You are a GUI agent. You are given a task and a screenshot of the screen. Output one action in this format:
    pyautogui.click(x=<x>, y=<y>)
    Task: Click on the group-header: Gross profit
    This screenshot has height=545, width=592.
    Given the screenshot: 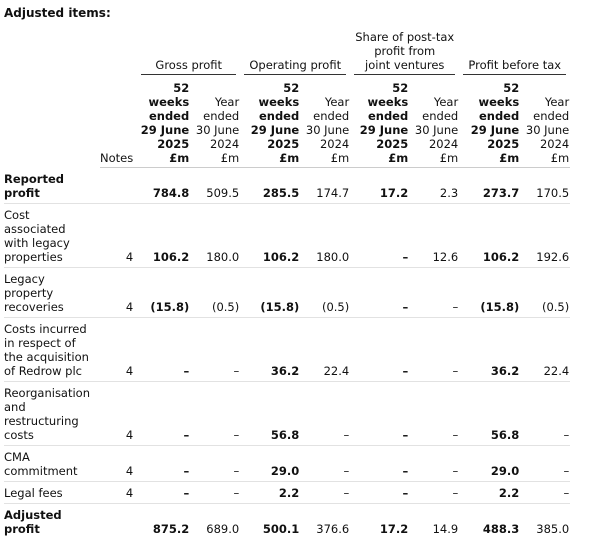 What is the action you would take?
    pyautogui.click(x=188, y=53)
    